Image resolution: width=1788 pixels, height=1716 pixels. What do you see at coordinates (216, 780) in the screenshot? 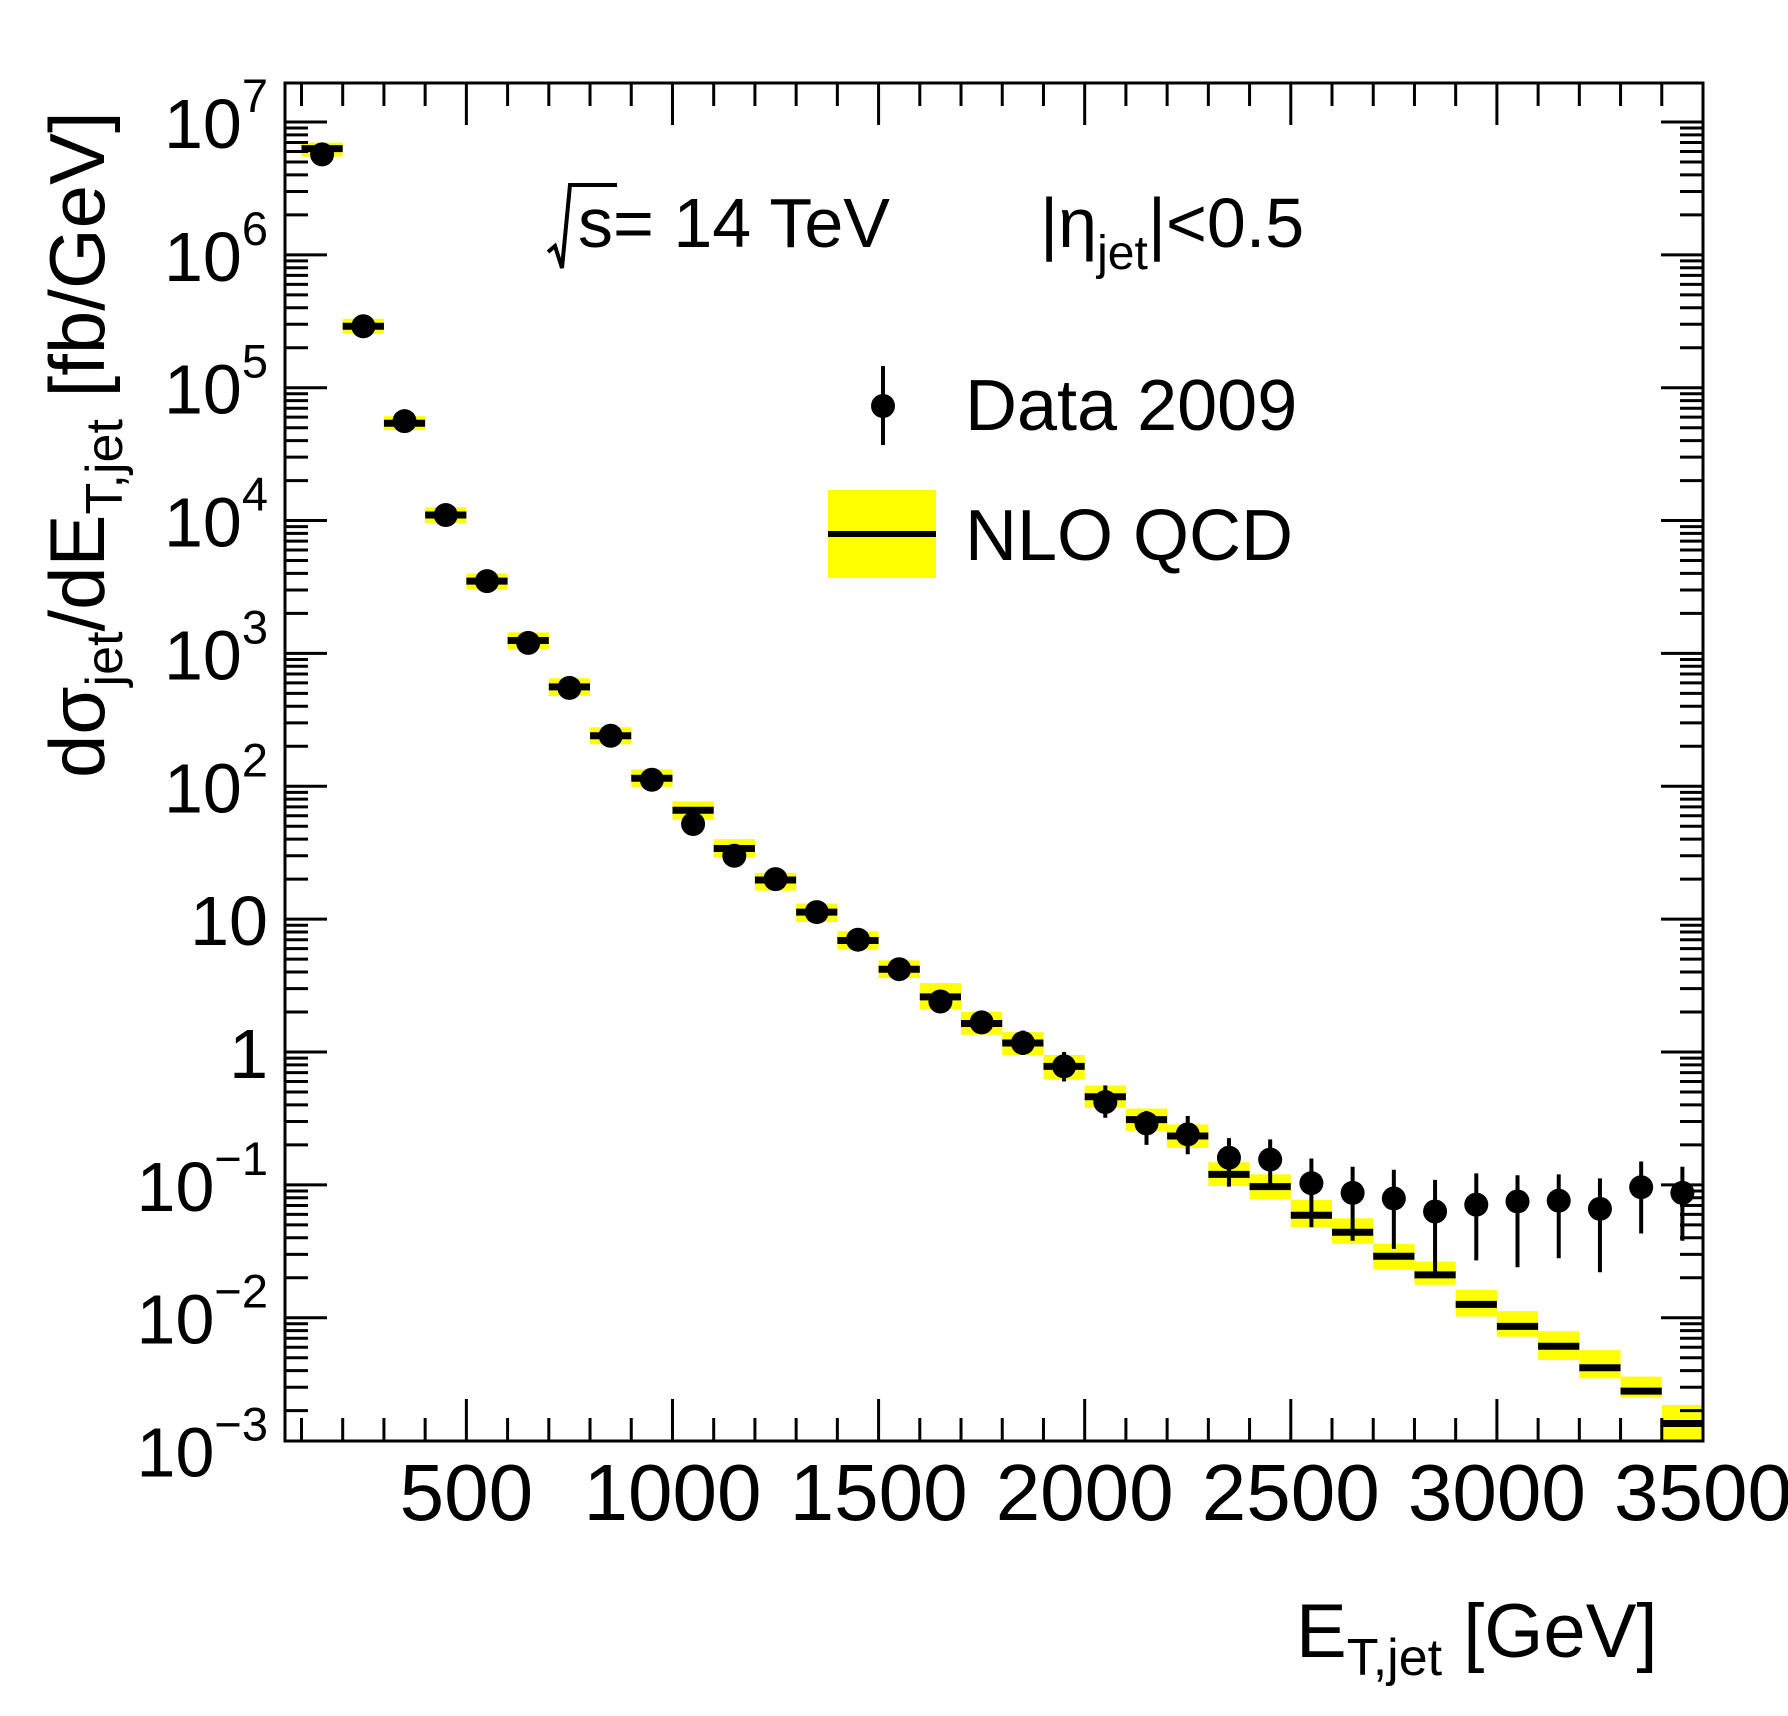
I see `y-tick-label: 10²` at bounding box center [216, 780].